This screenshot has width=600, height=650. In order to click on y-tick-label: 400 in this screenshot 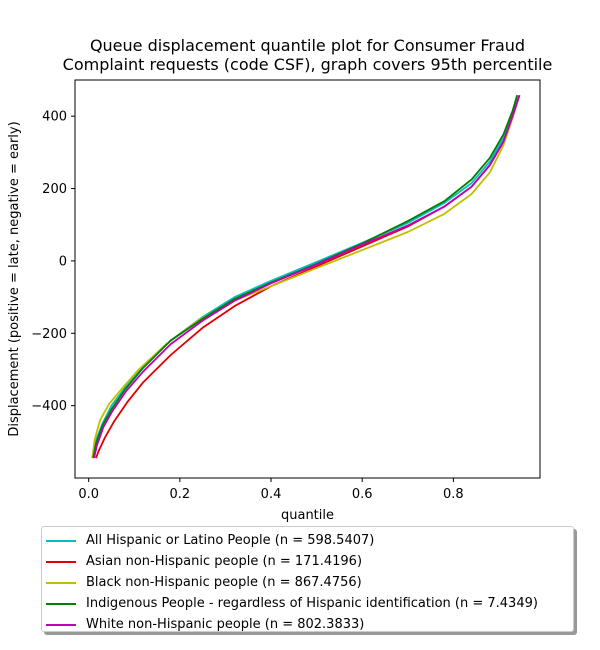, I will do `click(54, 117)`.